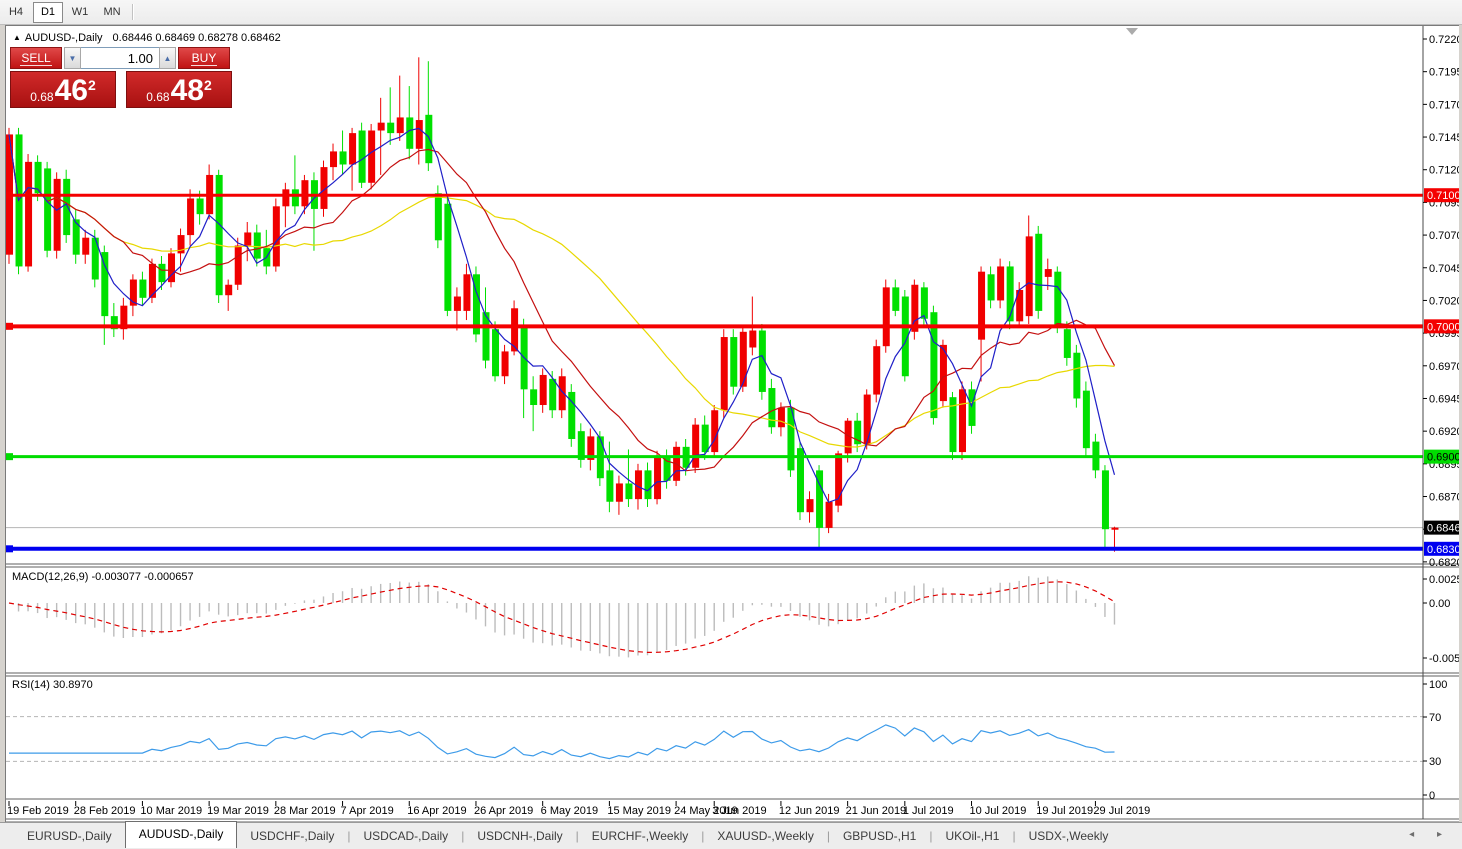 The width and height of the screenshot is (1462, 849). What do you see at coordinates (105, 811) in the screenshot?
I see `time-axis-label: 28 Feb 2019` at bounding box center [105, 811].